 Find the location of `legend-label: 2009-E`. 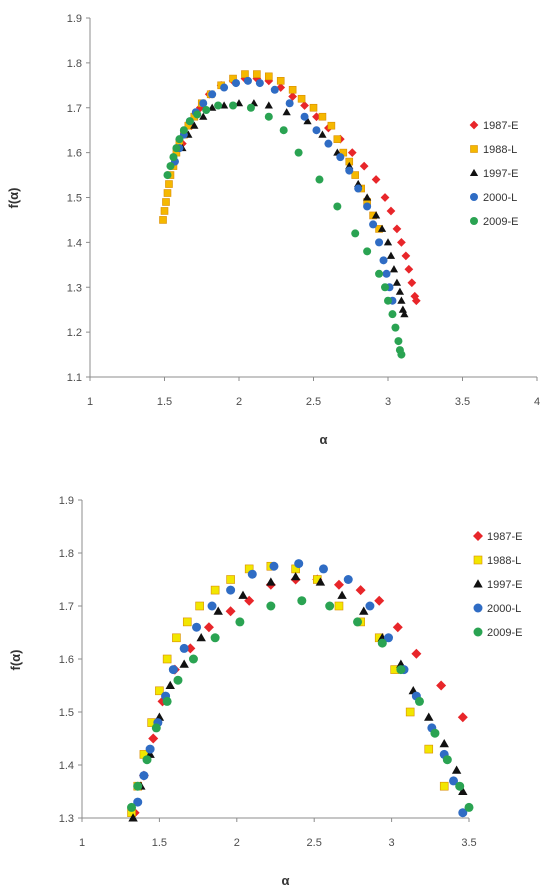

legend-label: 2009-E is located at coordinates (500, 222).